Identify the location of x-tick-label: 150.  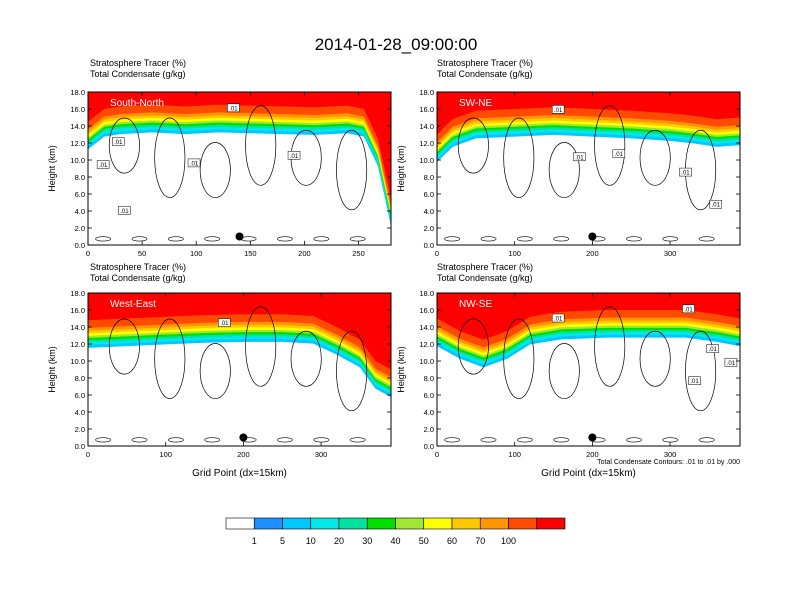
(250, 253).